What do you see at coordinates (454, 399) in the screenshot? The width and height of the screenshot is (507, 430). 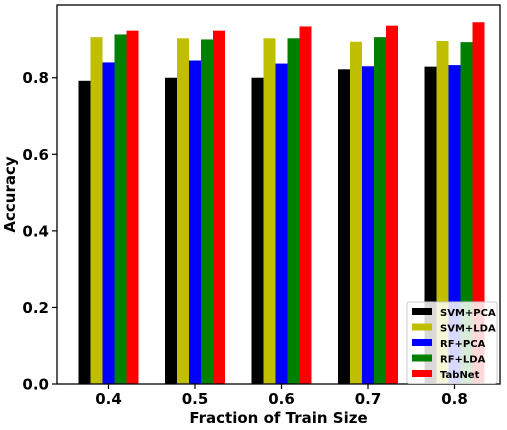 I see `x-tick-label: 0.8` at bounding box center [454, 399].